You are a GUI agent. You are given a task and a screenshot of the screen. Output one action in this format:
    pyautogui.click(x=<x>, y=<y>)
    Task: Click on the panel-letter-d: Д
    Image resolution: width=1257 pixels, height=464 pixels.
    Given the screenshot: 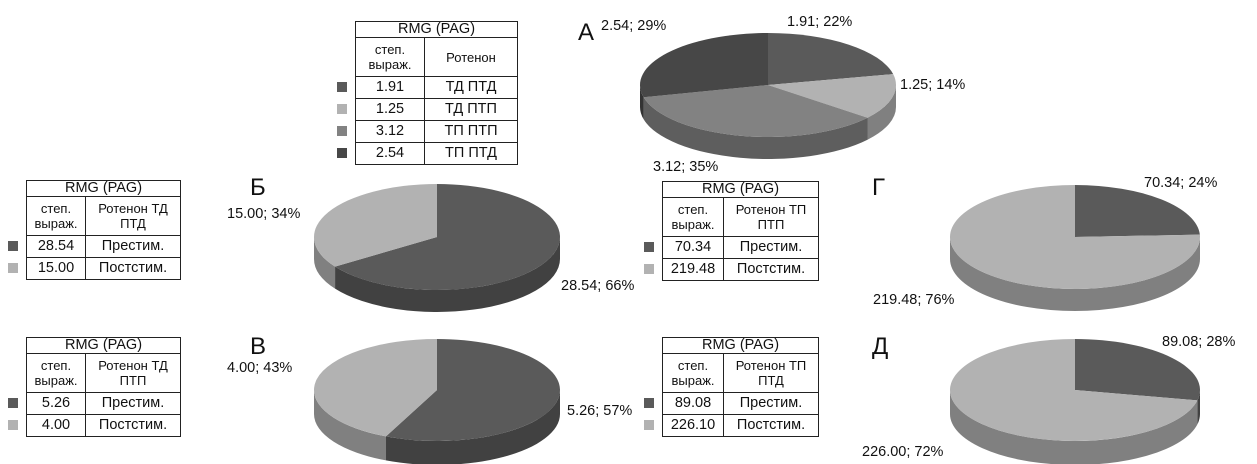 What is the action you would take?
    pyautogui.click(x=880, y=346)
    